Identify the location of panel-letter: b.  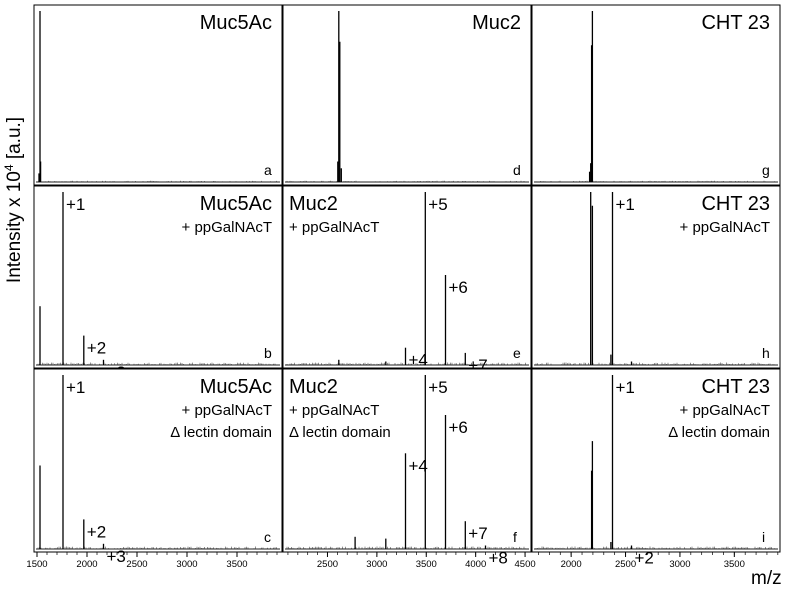
(268, 353).